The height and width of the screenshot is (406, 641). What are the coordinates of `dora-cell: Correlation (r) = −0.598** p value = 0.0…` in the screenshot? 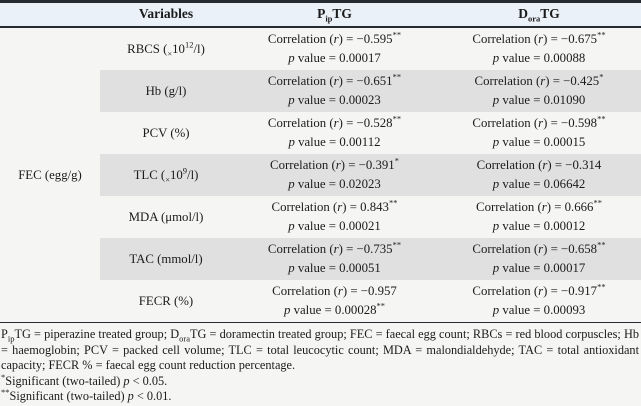 It's located at (539, 133).